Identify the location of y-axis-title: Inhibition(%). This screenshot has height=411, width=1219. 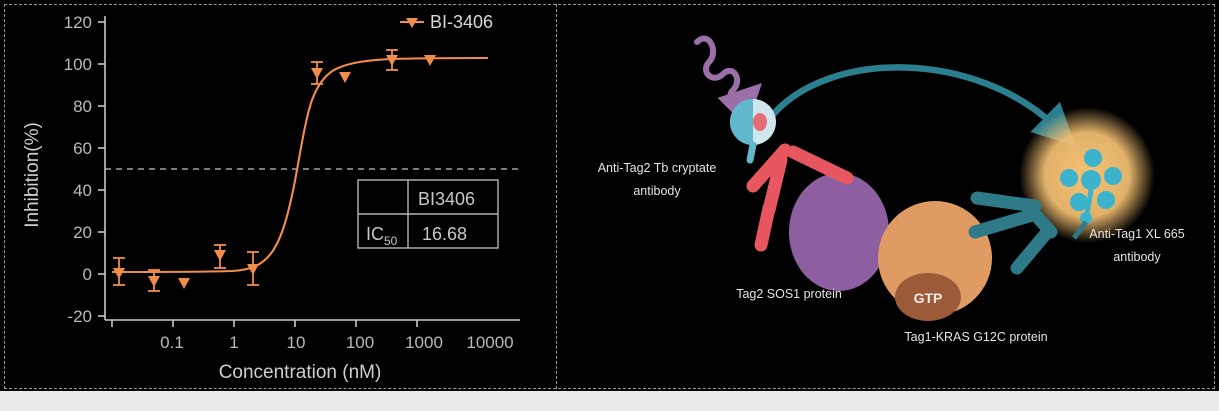
(32, 175).